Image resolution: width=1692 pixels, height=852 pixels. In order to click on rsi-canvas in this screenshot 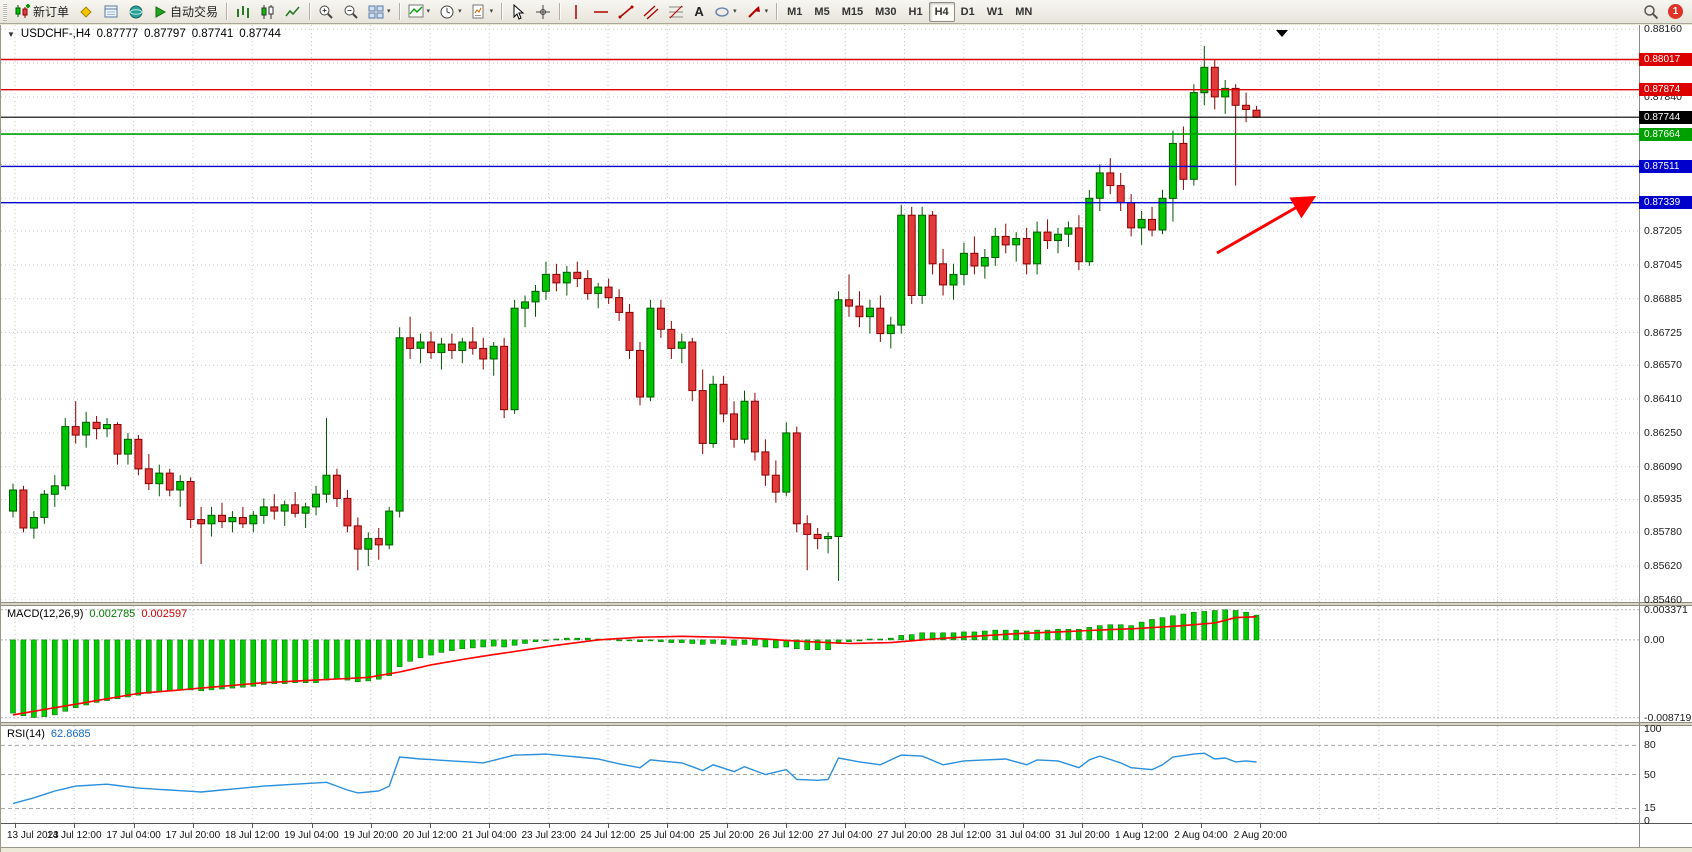, I will do `click(820, 774)`.